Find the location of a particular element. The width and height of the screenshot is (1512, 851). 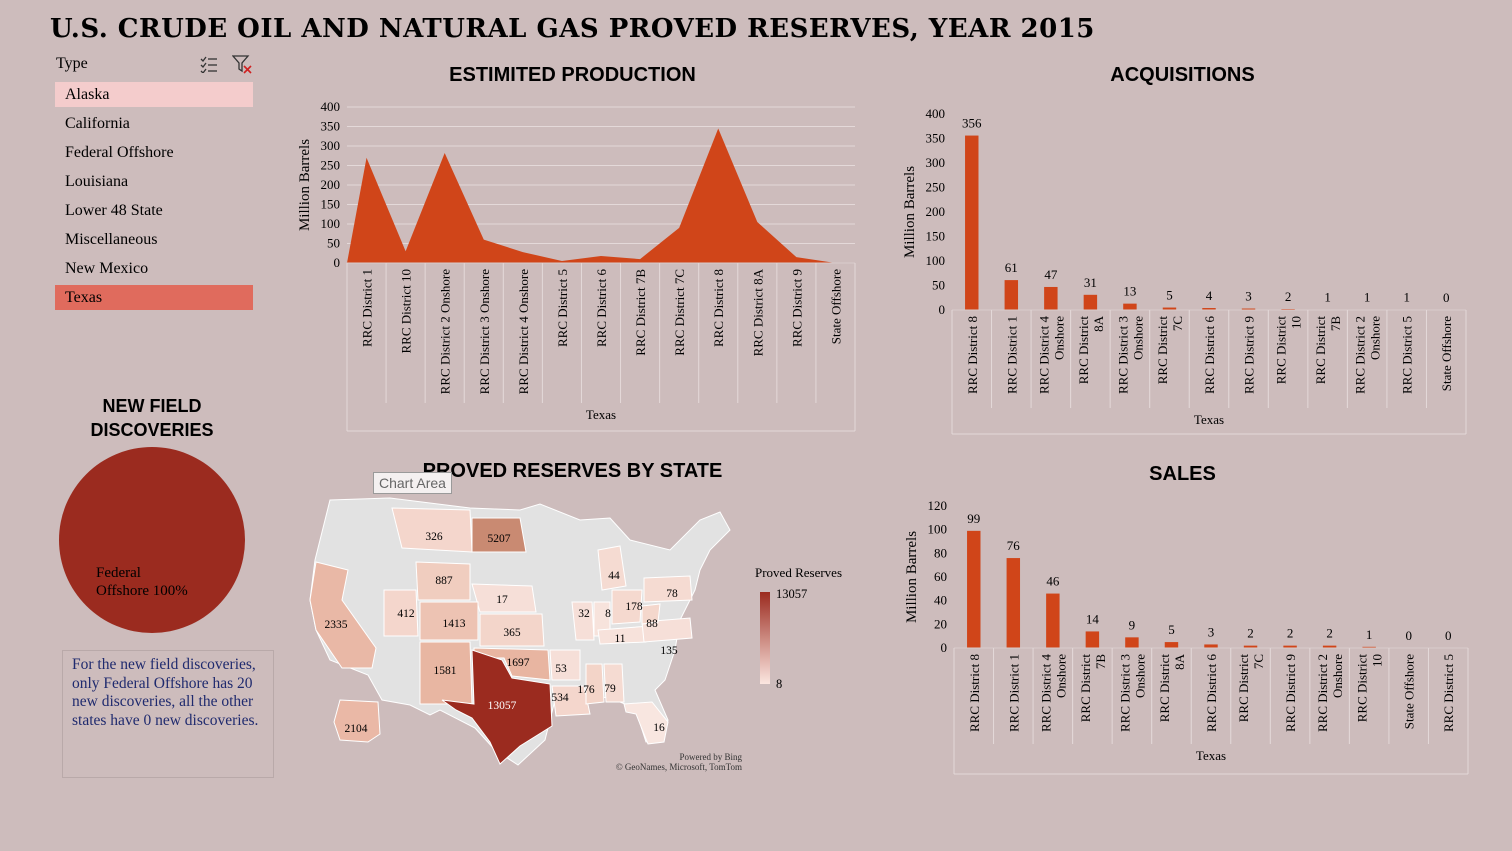

map-credit-bing: Powered by Bing is located at coordinates (711, 757).